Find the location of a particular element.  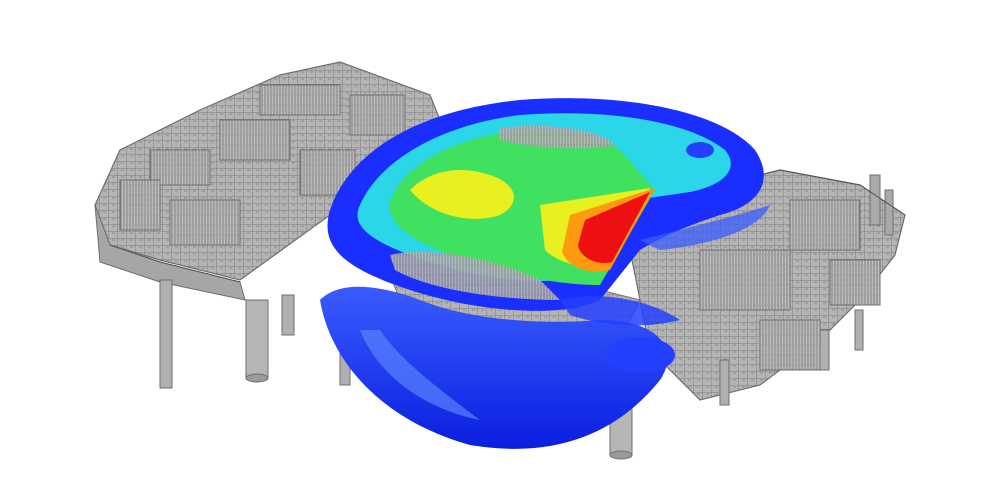

plume-bowl is located at coordinates (494, 367).